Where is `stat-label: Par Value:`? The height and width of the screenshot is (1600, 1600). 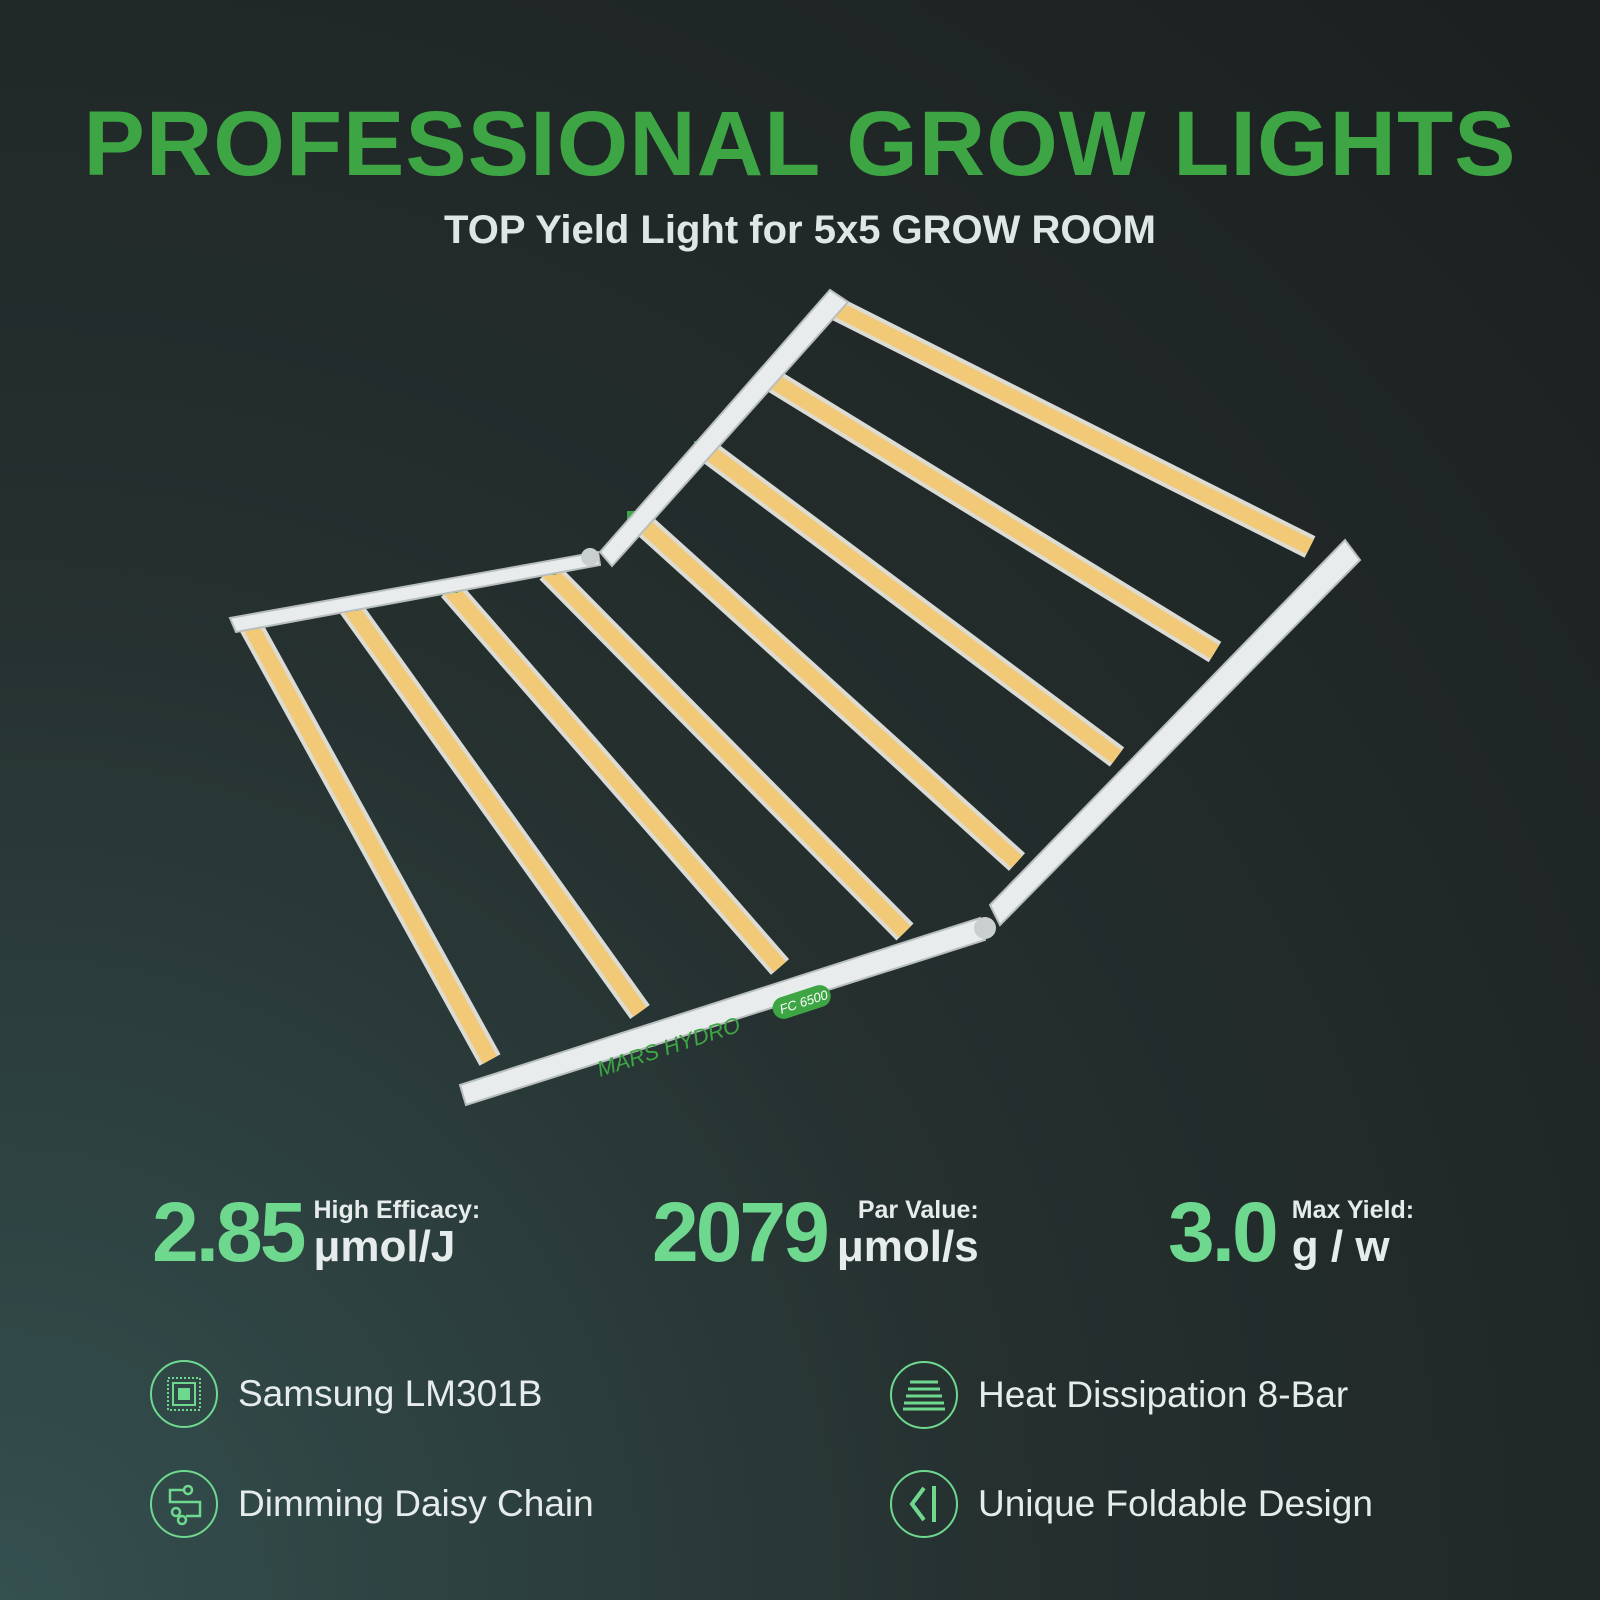 stat-label: Par Value: is located at coordinates (918, 1210).